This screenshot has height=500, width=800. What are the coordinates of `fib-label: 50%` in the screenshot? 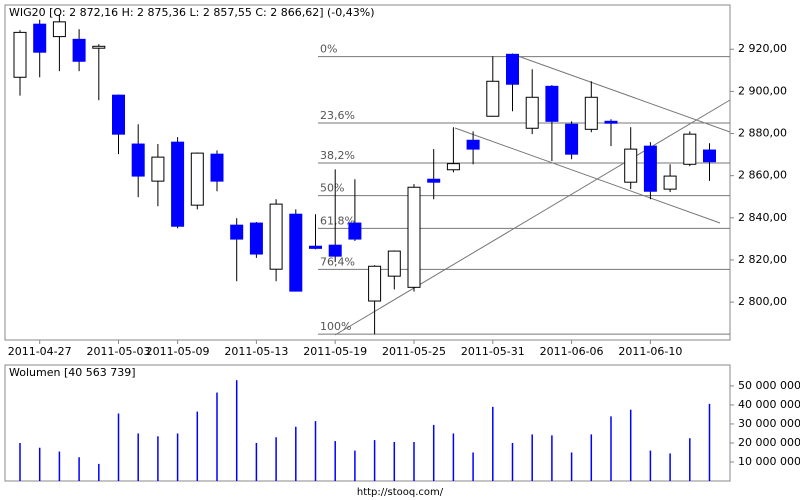 It's located at (332, 188).